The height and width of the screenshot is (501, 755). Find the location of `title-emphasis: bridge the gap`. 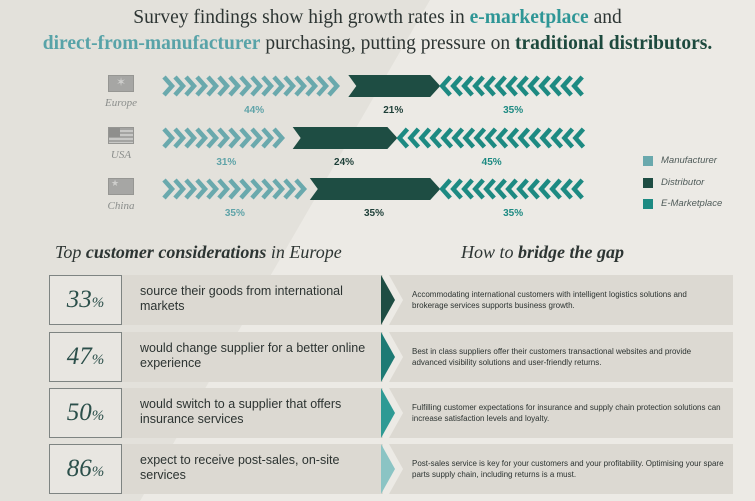

title-emphasis: bridge the gap is located at coordinates (571, 252).